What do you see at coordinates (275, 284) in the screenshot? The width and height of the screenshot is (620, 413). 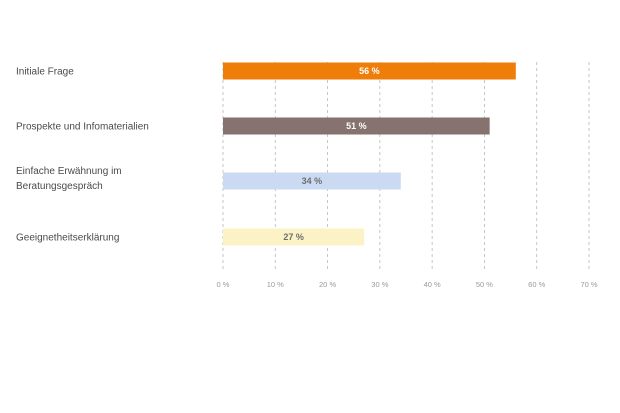 I see `x-tick-label: 10 %` at bounding box center [275, 284].